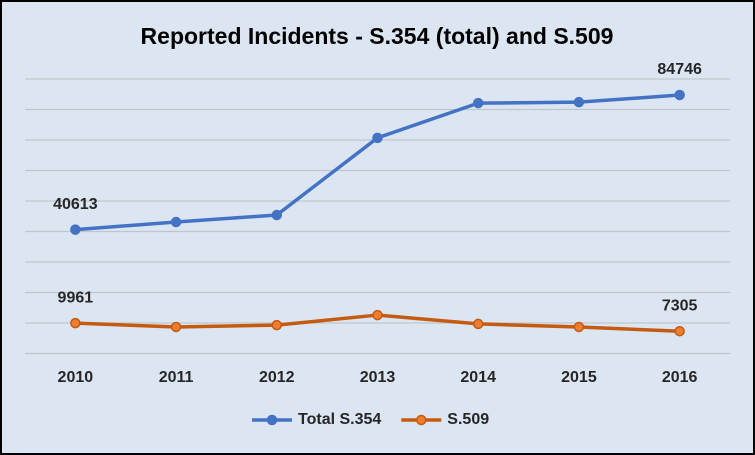 The height and width of the screenshot is (455, 755). What do you see at coordinates (76, 297) in the screenshot?
I see `data-label: 9961` at bounding box center [76, 297].